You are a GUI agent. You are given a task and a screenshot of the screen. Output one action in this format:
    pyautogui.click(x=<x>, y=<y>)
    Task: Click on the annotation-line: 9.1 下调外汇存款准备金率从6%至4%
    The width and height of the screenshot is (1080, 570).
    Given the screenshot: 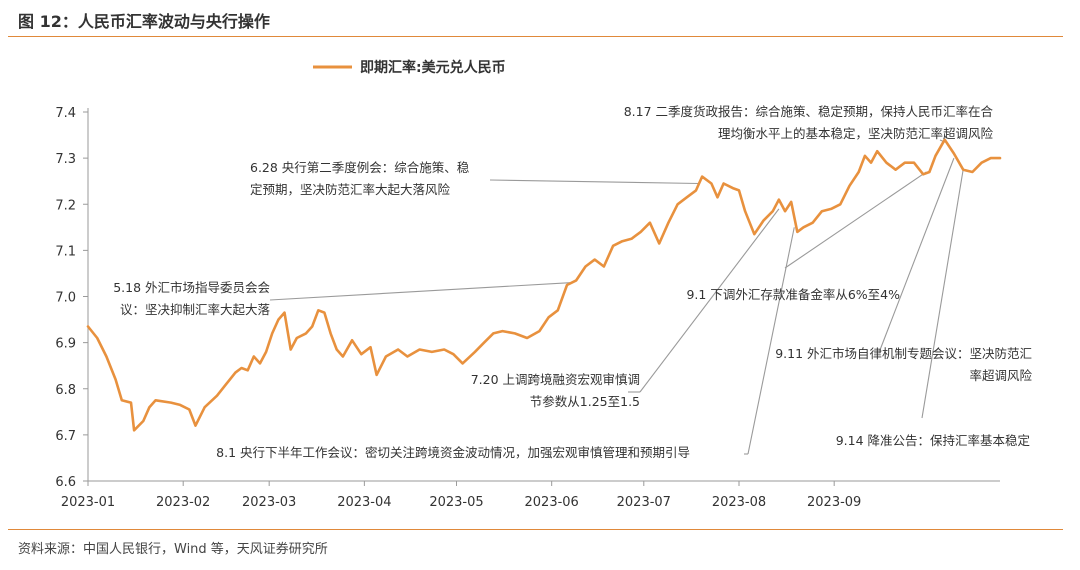 What is the action you would take?
    pyautogui.click(x=793, y=294)
    